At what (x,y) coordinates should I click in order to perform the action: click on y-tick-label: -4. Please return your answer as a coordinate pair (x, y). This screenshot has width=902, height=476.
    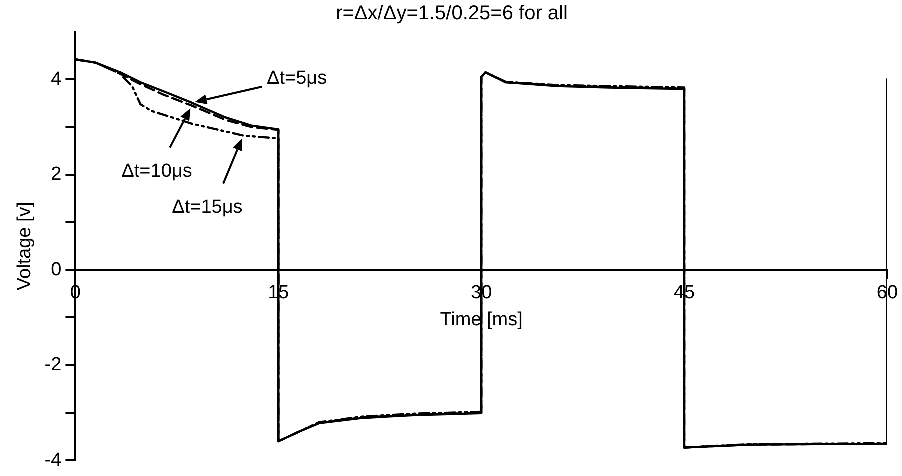
    Looking at the image, I should click on (53, 460).